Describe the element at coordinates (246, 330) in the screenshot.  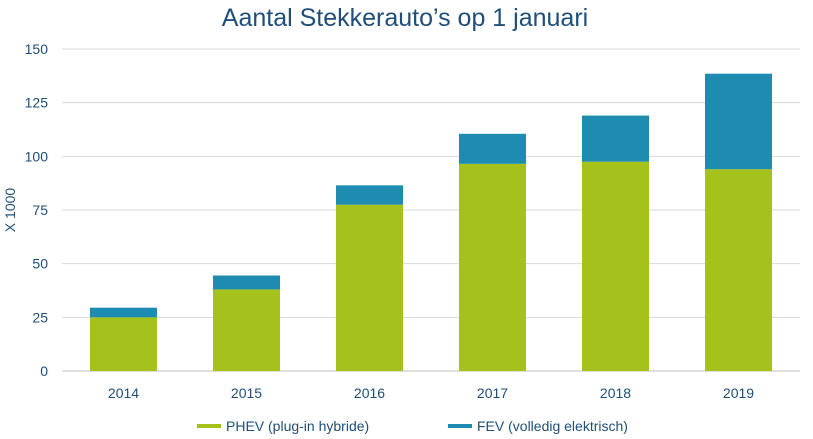
I see `bar-phev-2015` at that location.